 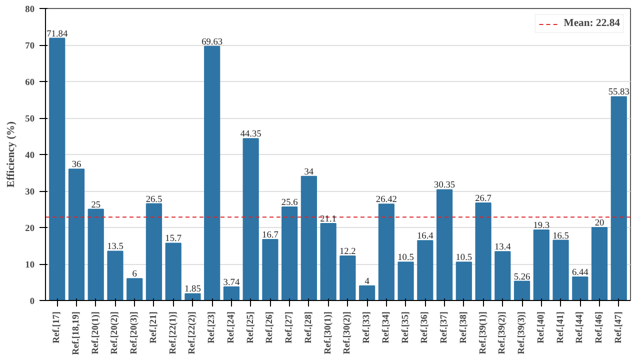 I want to click on x-tick-label: Ref.[21], so click(x=153, y=327).